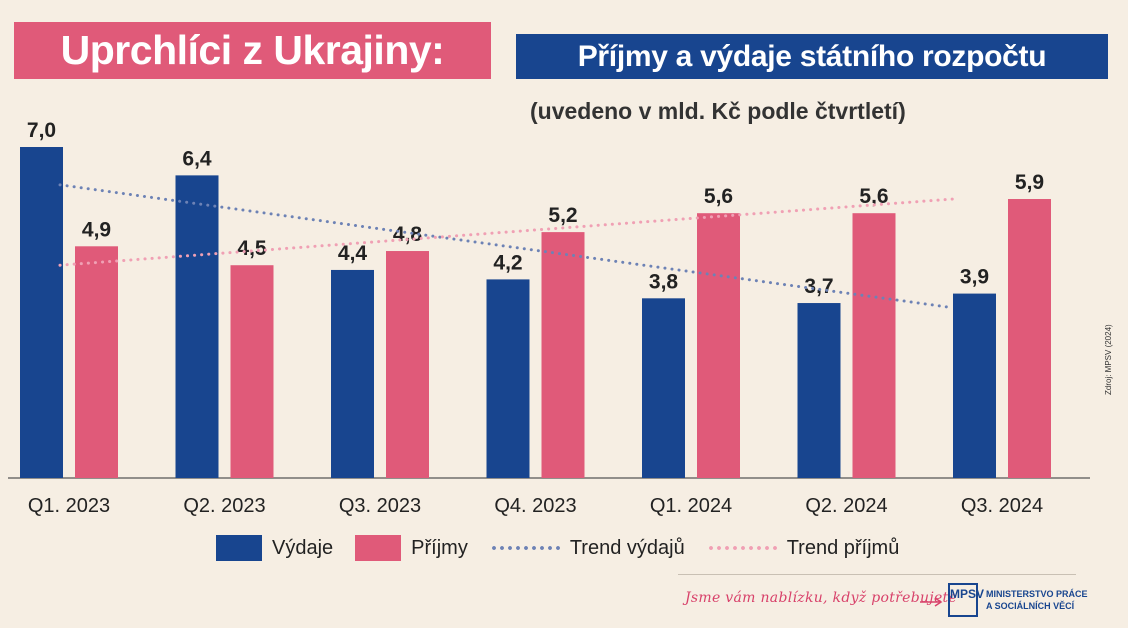  Describe the element at coordinates (966, 600) in the screenshot. I see `mpsv-logo: MPSV` at that location.